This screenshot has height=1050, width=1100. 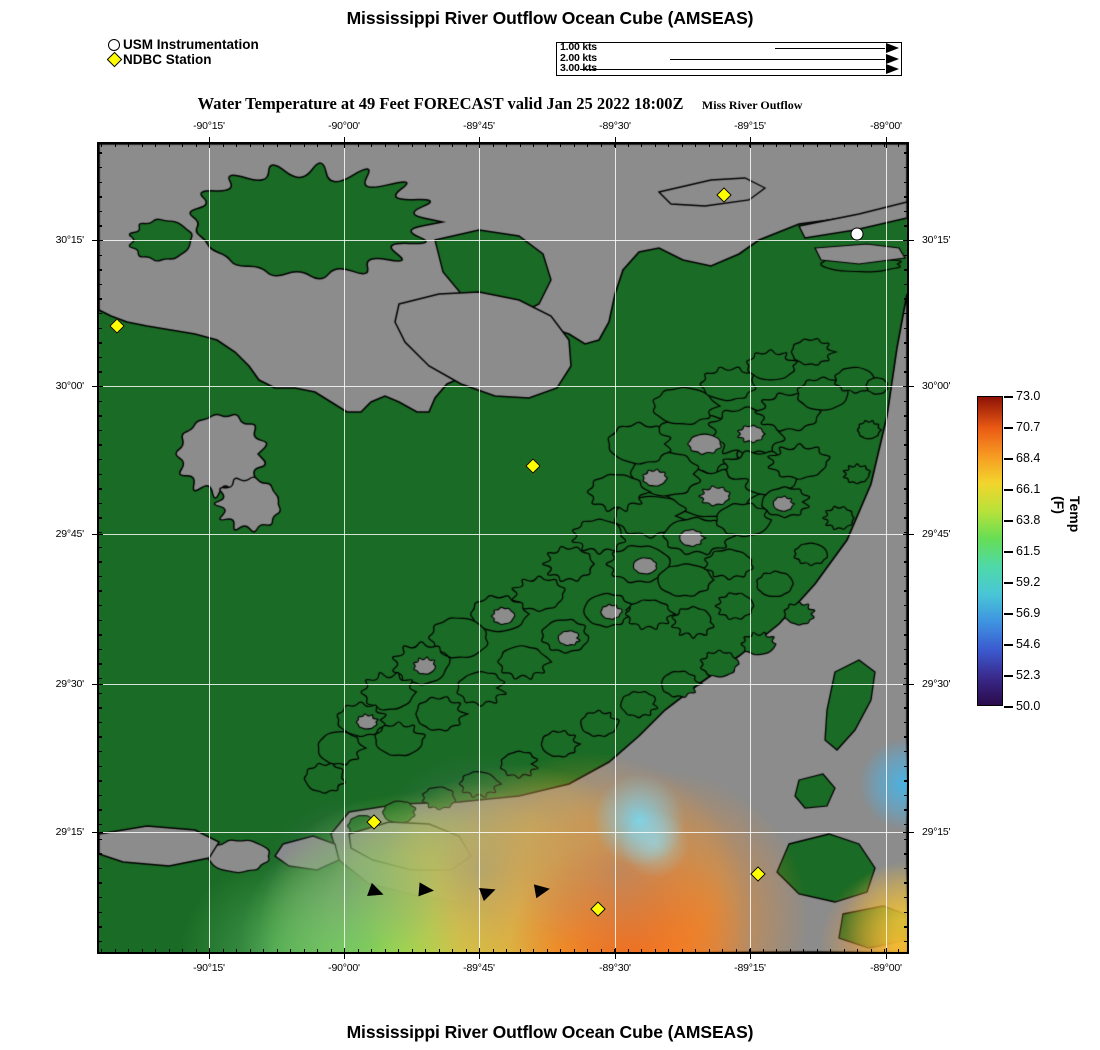 What do you see at coordinates (114, 59) in the screenshot?
I see `diamond-icon` at bounding box center [114, 59].